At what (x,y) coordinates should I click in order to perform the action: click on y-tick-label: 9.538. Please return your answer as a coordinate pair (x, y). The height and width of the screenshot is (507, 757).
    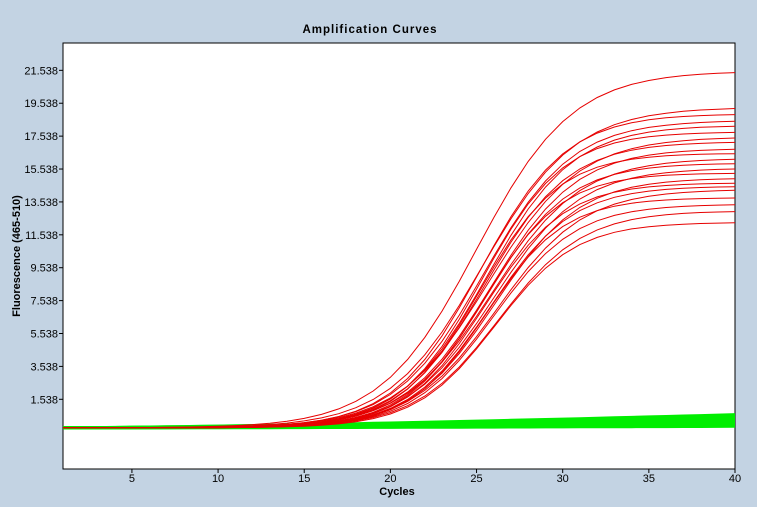
    Looking at the image, I should click on (44, 269).